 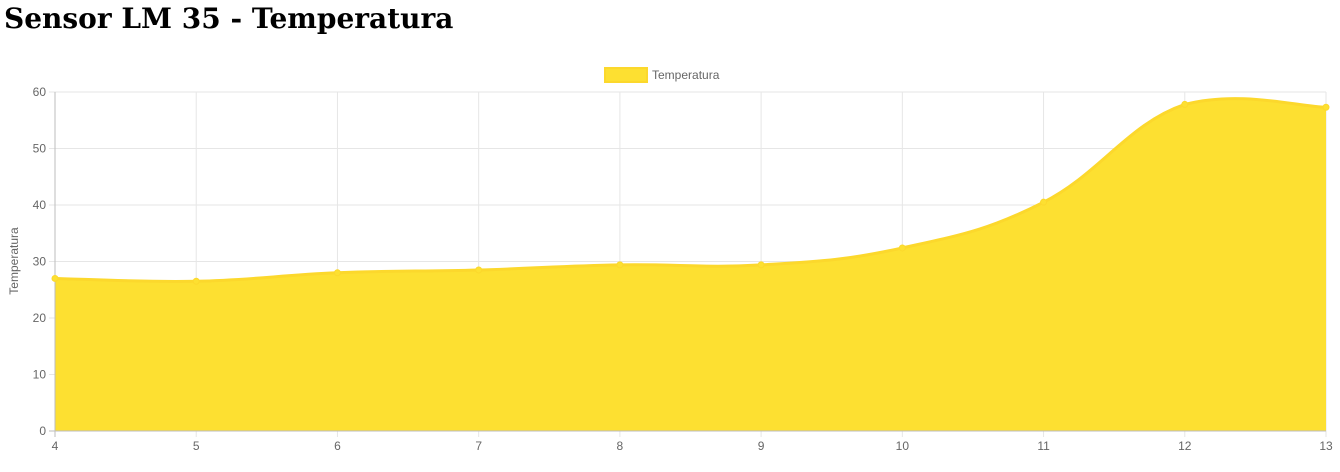 What do you see at coordinates (1043, 446) in the screenshot?
I see `x-tick-label: 11` at bounding box center [1043, 446].